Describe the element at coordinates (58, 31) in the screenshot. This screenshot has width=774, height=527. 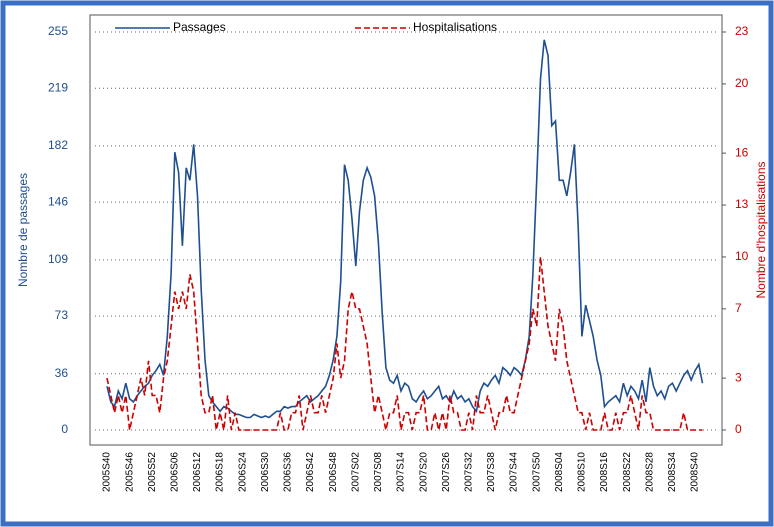
I see `y-tick-label: 255` at that location.